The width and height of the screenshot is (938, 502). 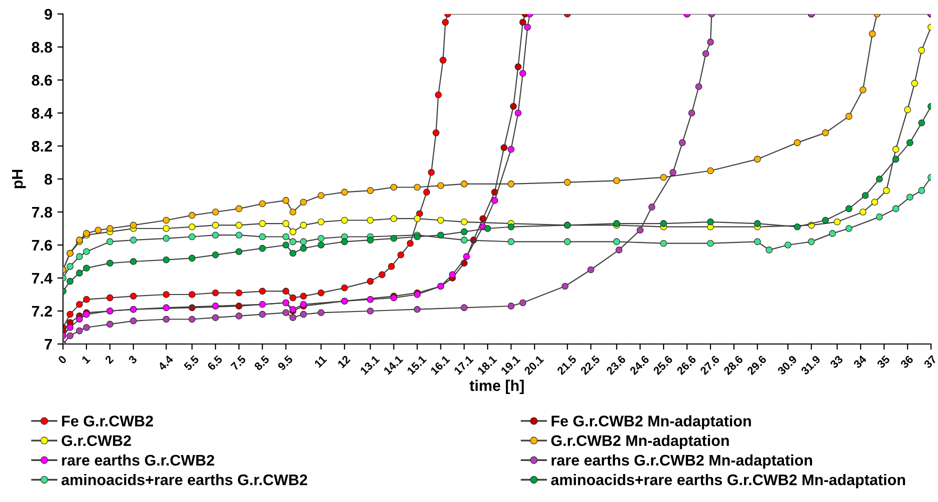 I want to click on y-tick-label: 8, so click(x=48, y=179).